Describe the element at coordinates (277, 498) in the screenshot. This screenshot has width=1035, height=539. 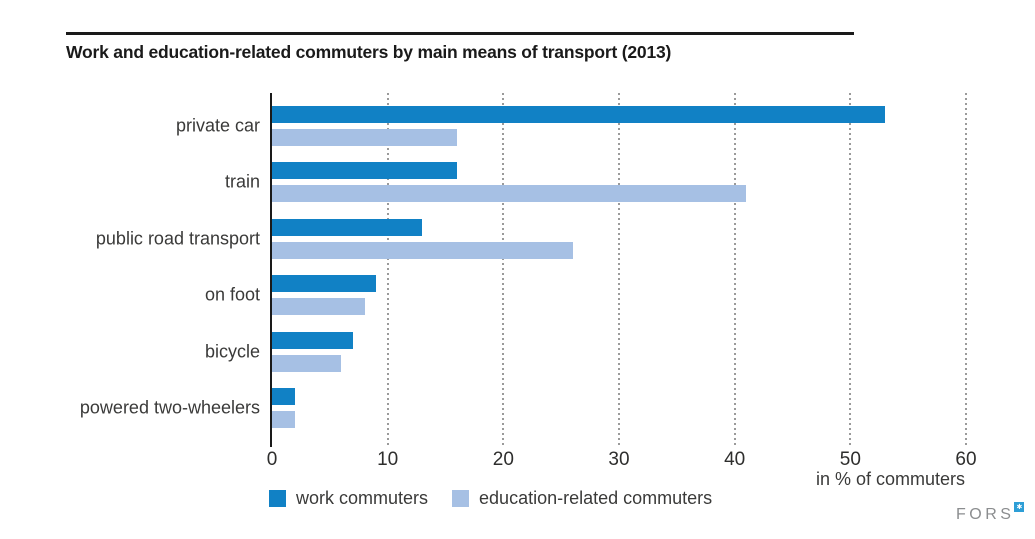
I see `legend-swatch-work-commuters` at that location.